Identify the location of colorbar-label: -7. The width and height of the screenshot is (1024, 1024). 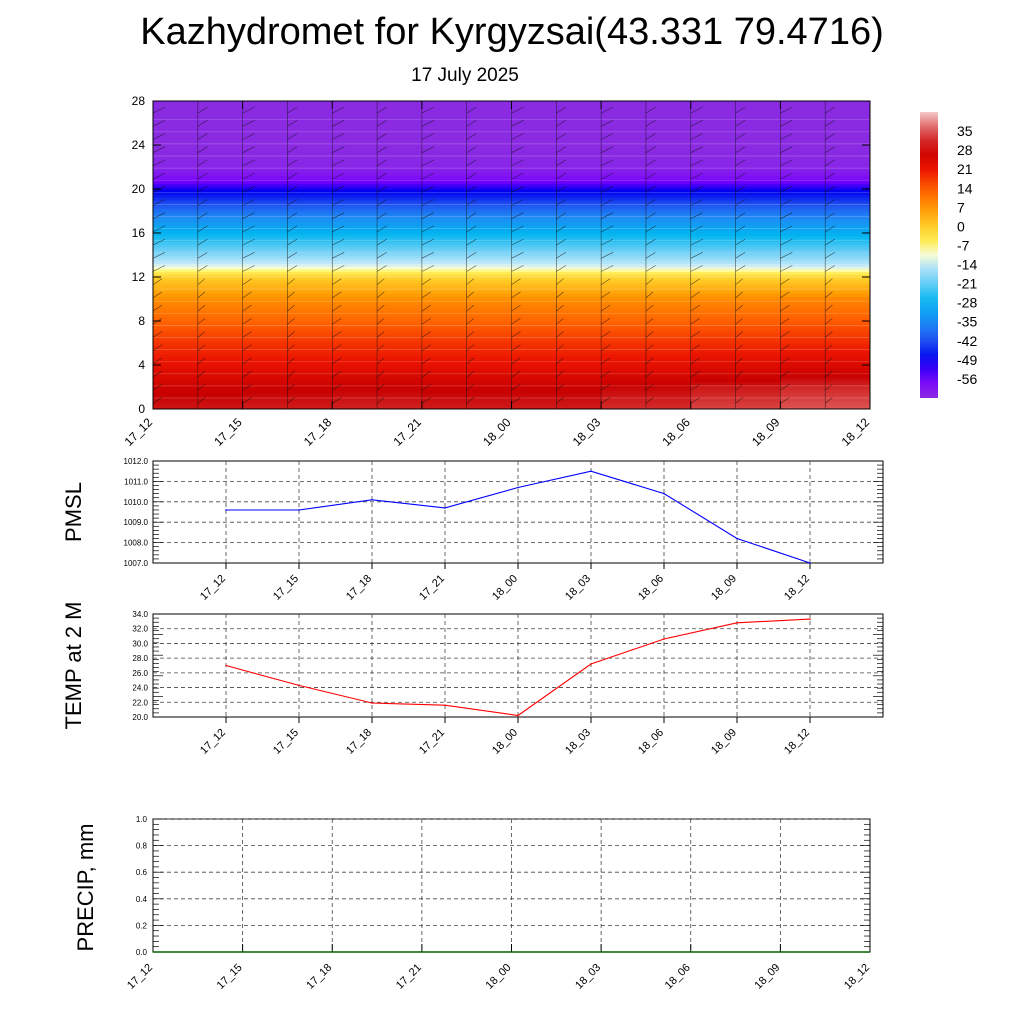
(963, 245).